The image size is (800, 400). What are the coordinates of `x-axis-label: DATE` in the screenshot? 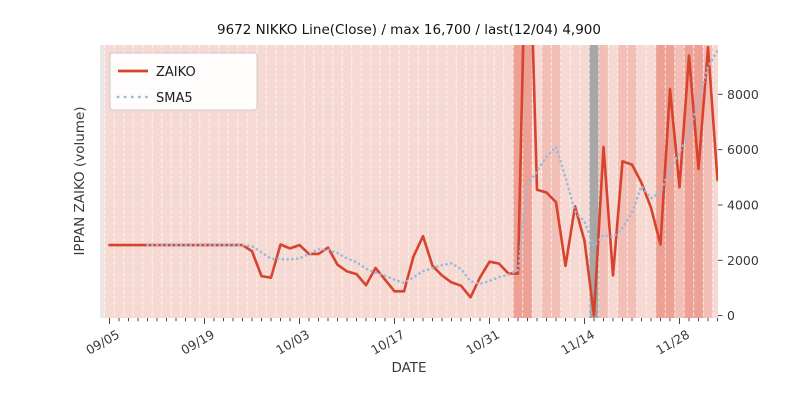 It's located at (408, 368).